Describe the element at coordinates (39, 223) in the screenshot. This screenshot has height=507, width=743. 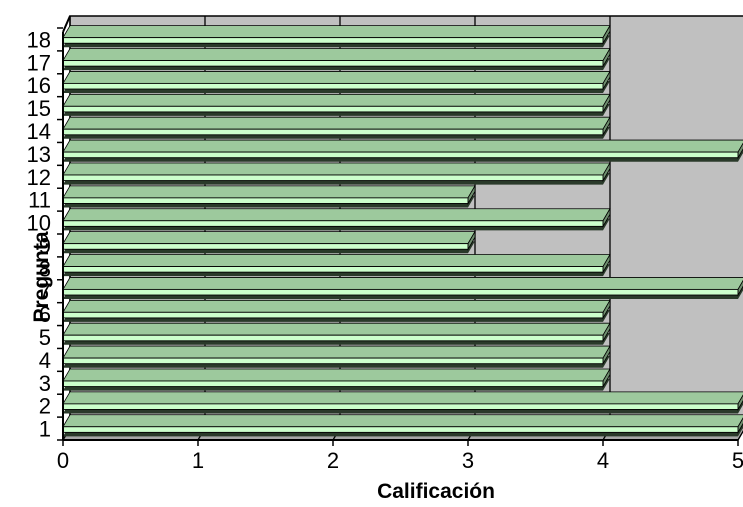
I see `y-tick-label: 10` at that location.